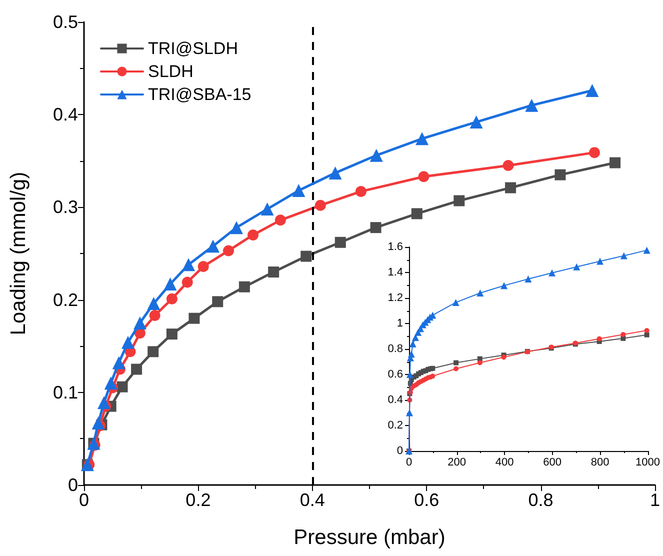 Image resolution: width=663 pixels, height=556 pixels. What do you see at coordinates (198, 500) in the screenshot?
I see `x-tick-label: 0.2` at bounding box center [198, 500].